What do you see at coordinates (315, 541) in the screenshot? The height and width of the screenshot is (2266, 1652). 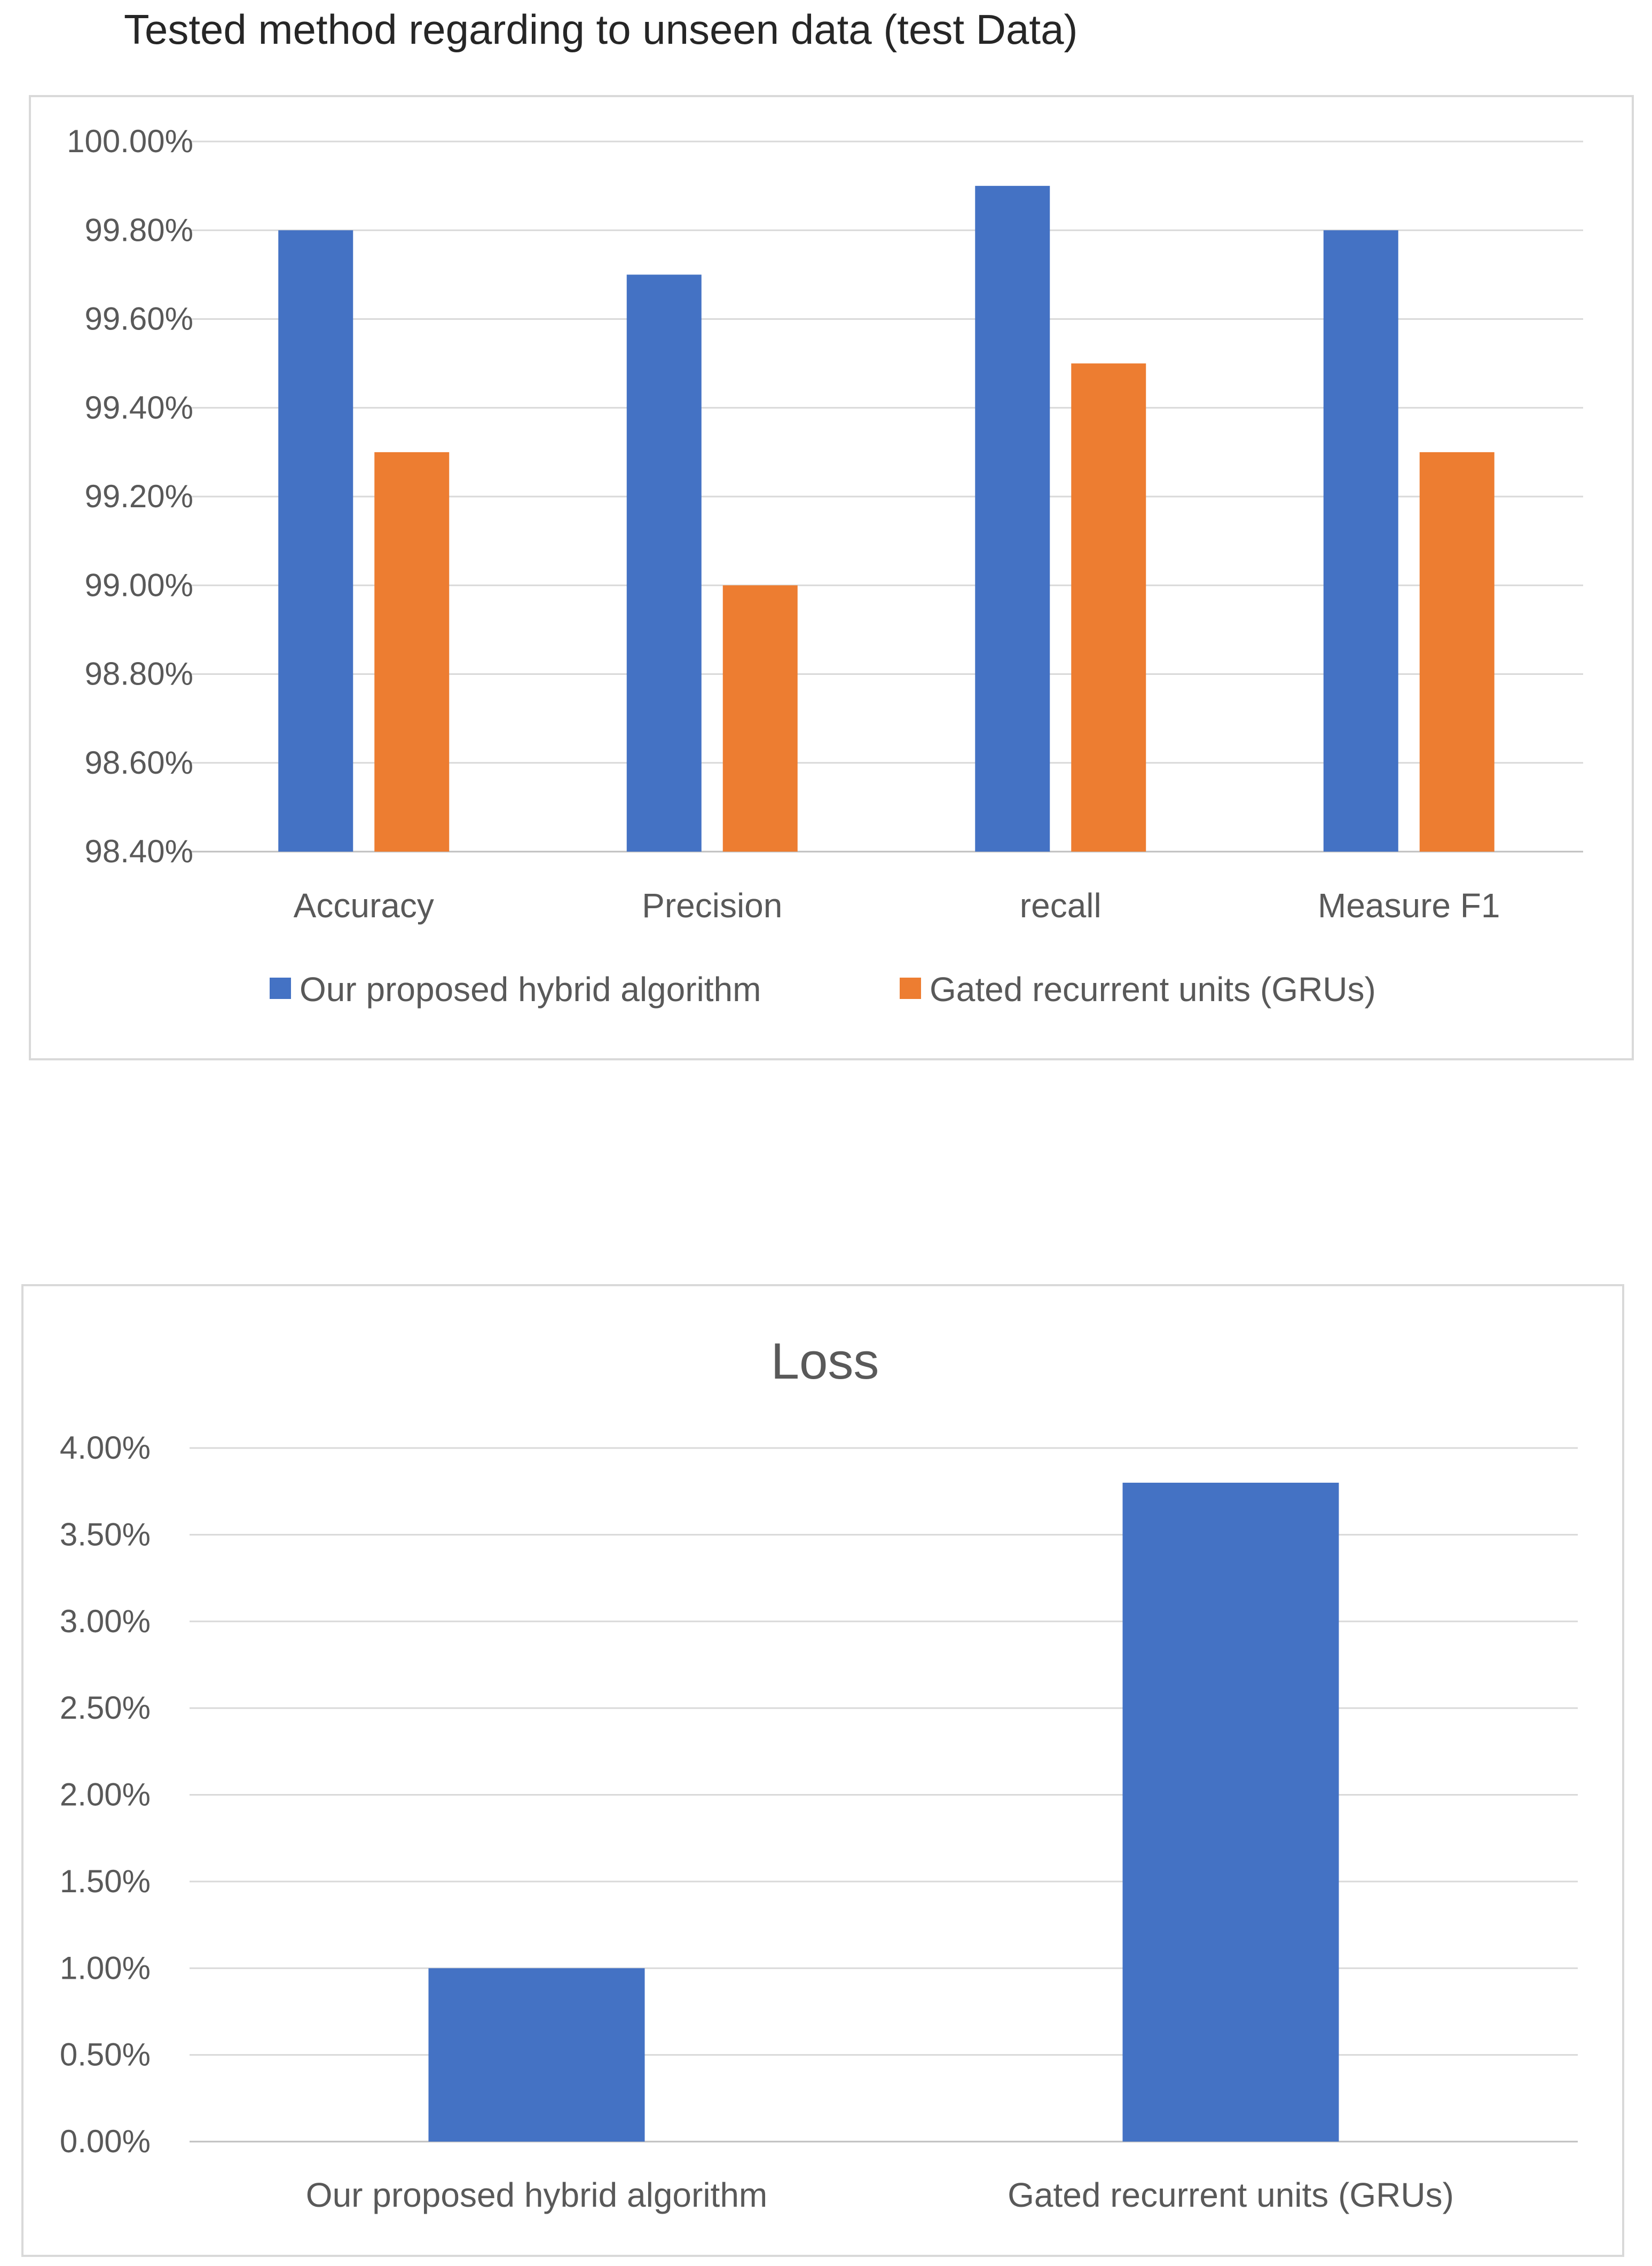 I see `bar-our-proposed-hybrid-algorithm-accuracy` at bounding box center [315, 541].